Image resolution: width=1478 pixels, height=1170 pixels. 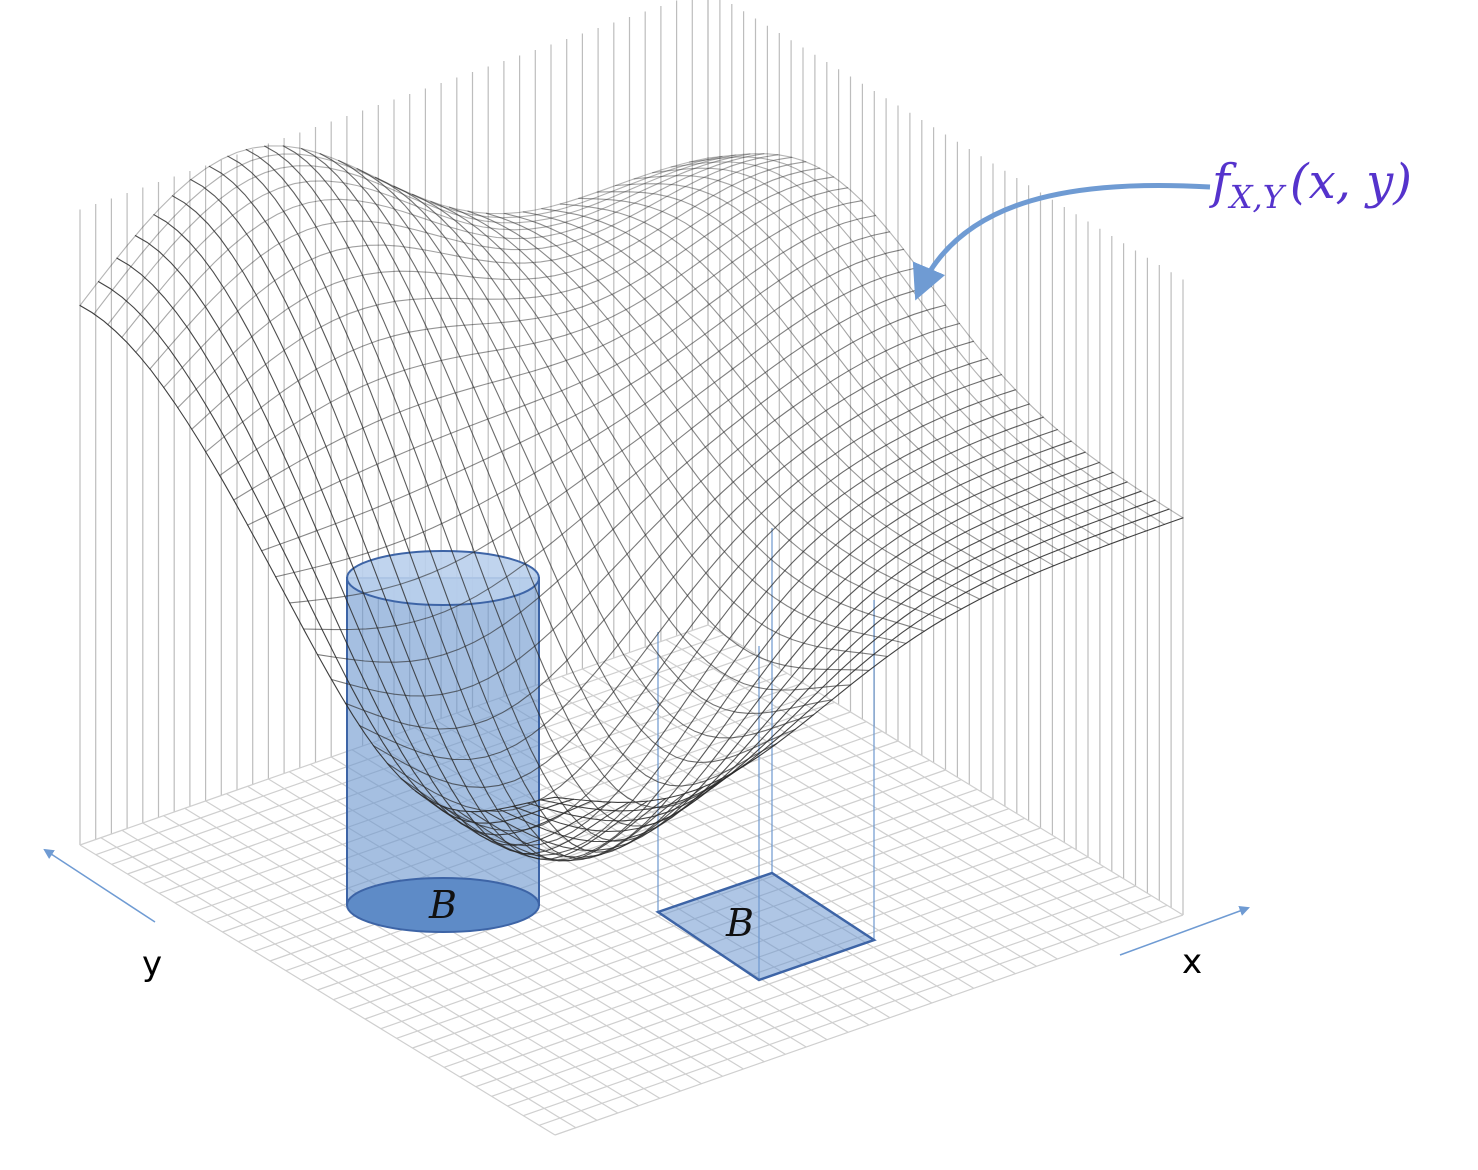 What do you see at coordinates (99, 885) in the screenshot?
I see `y-axis-arrow` at bounding box center [99, 885].